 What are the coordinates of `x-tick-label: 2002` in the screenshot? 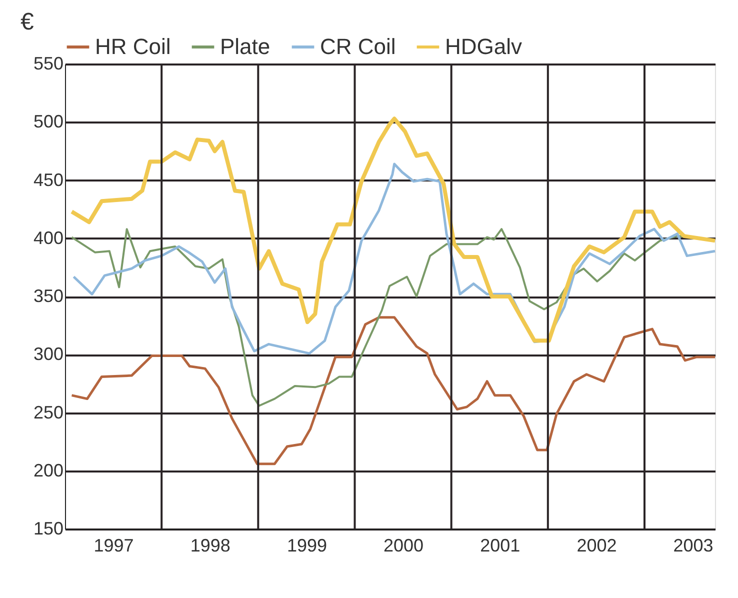 It's located at (596, 546).